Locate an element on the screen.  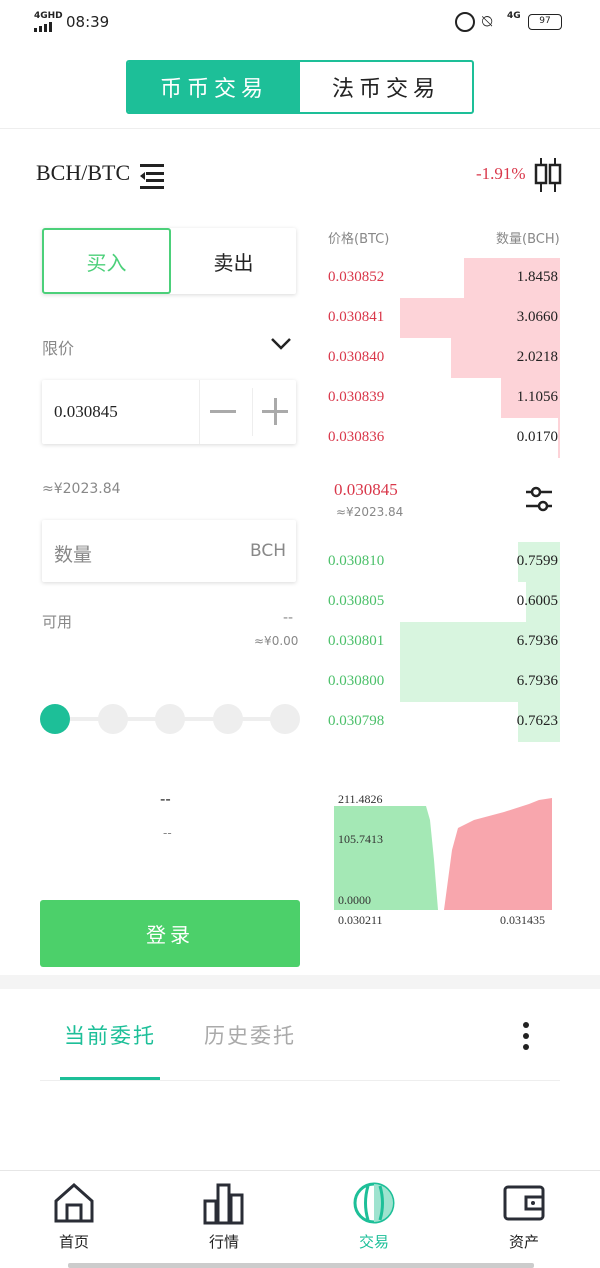
chevron-down-icon is located at coordinates (281, 344).